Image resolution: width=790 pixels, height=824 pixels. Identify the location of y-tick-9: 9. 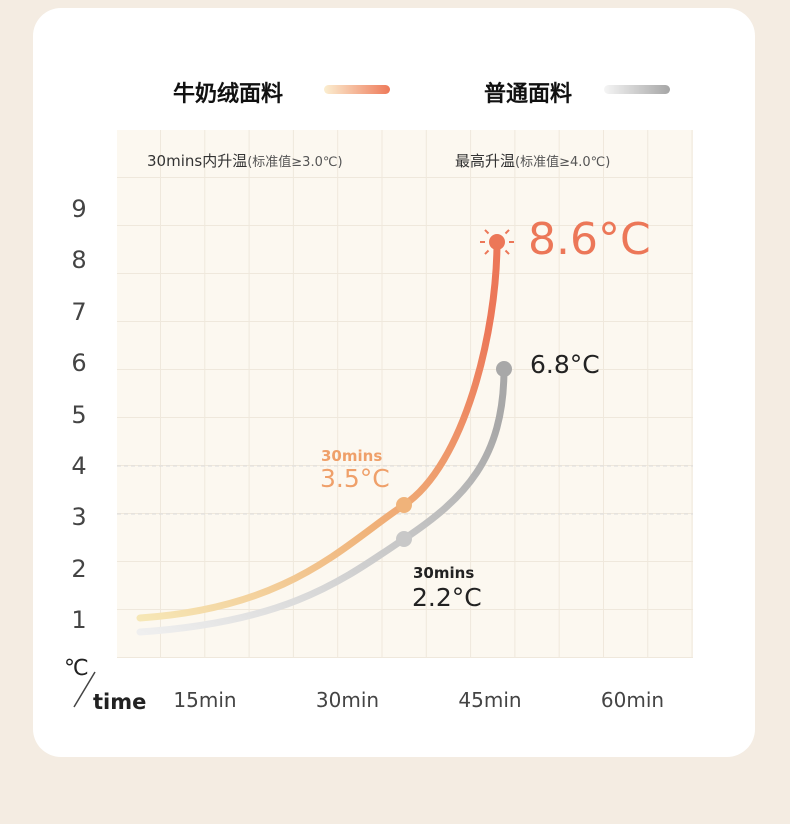
(79, 209).